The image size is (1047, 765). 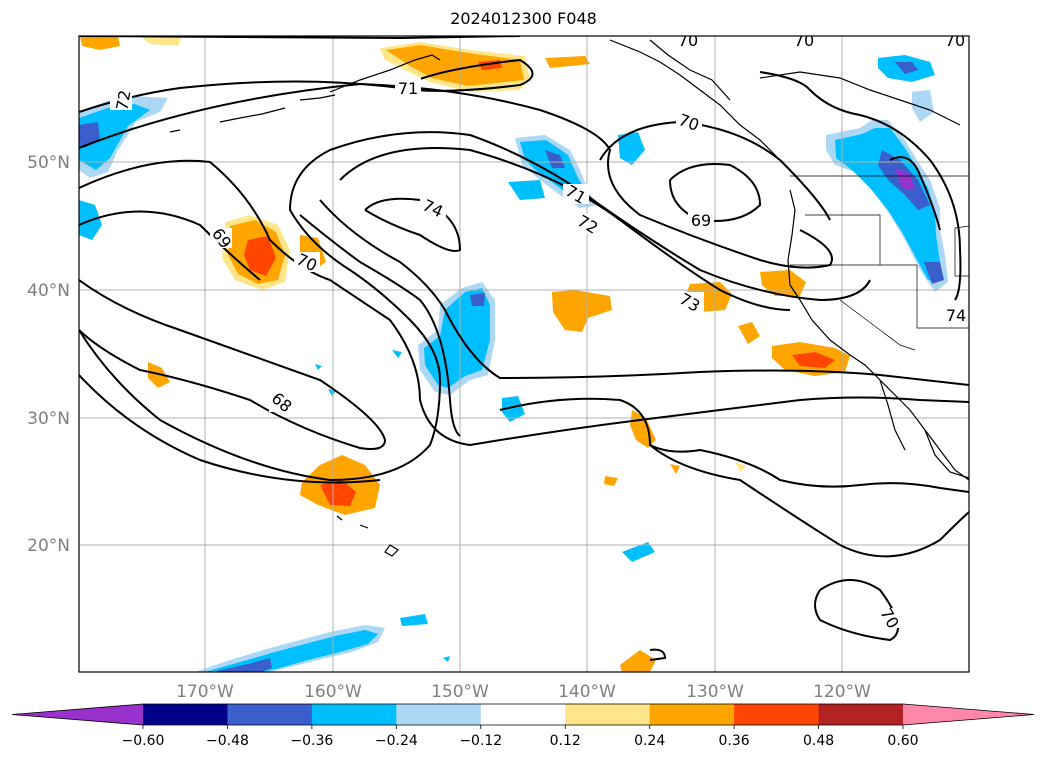 What do you see at coordinates (587, 692) in the screenshot?
I see `lon-label: 140°W` at bounding box center [587, 692].